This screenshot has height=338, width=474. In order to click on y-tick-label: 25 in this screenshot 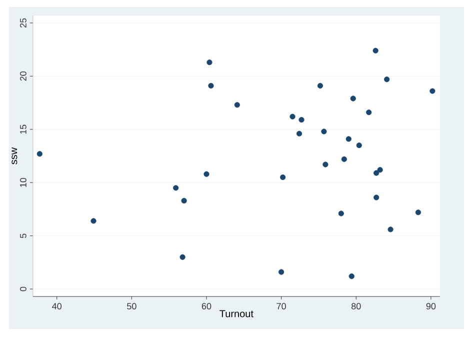, I will do `click(23, 23)`.